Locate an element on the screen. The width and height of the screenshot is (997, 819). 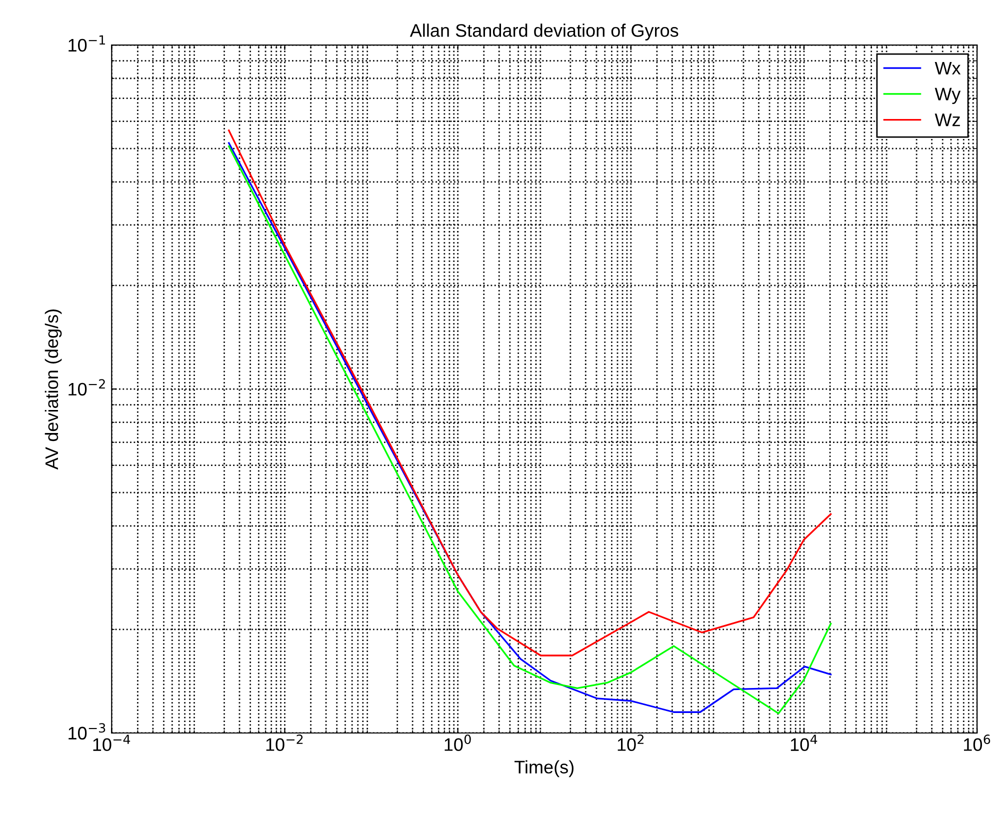
chart-title: Allan Standard deviation of Gyros is located at coordinates (544, 32).